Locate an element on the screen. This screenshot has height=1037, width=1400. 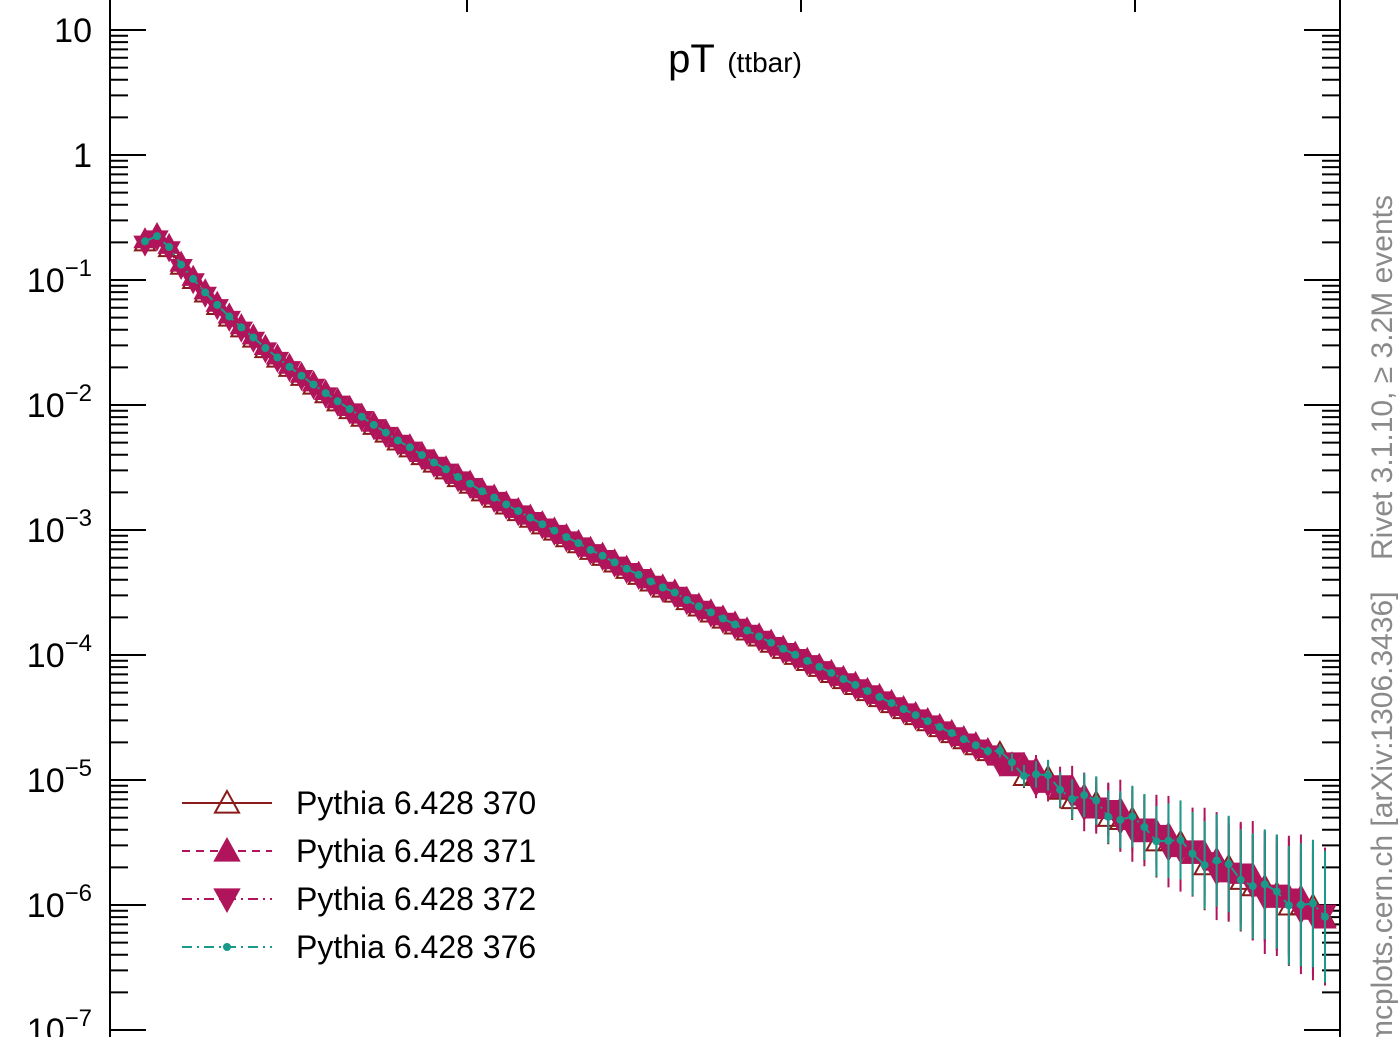
y-tick-label-exponent: −1 is located at coordinates (78, 268).